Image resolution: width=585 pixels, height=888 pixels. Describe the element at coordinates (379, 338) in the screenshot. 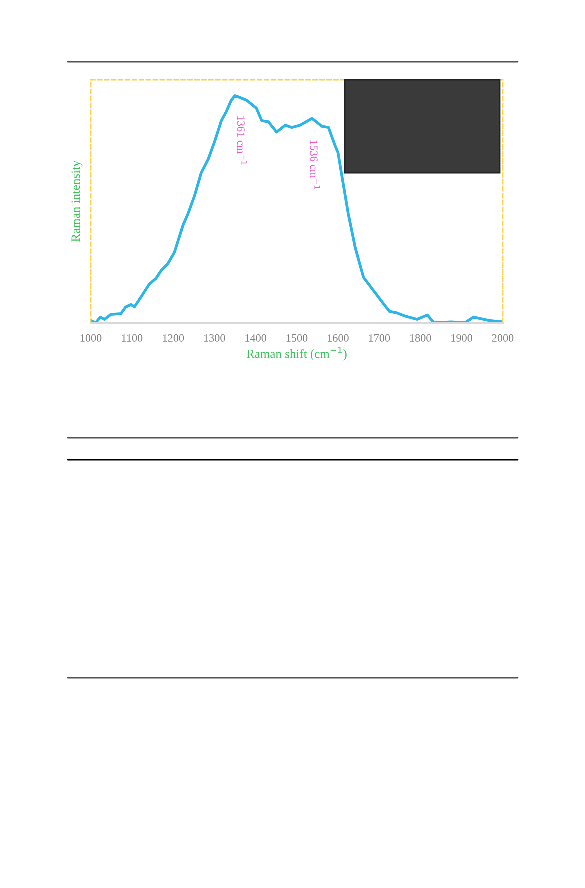

I see `x-tick-label: 1700` at that location.